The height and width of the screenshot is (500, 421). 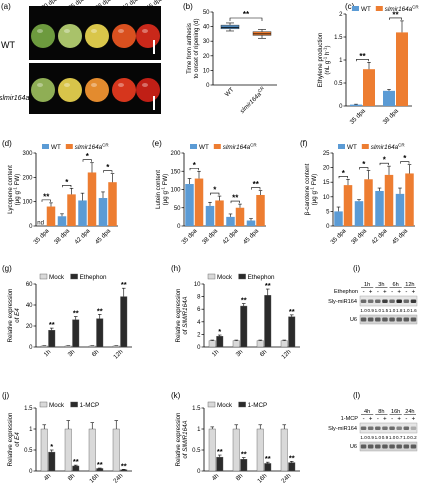 I want to click on y-axis-label: Relative expression, so click(x=10, y=315).